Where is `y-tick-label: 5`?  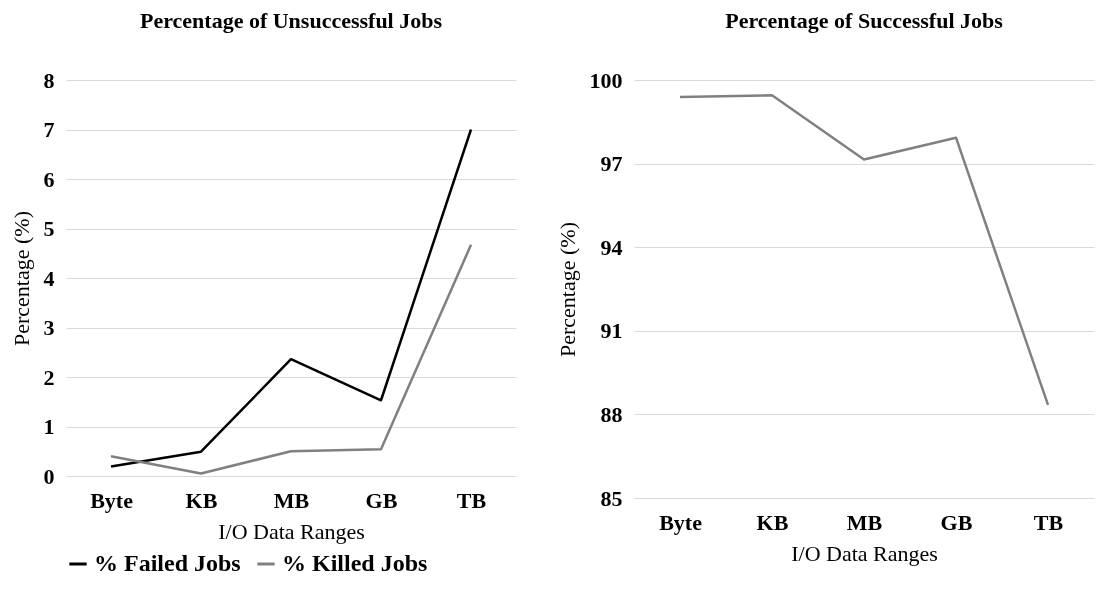 y-tick-label: 5 is located at coordinates (49, 228).